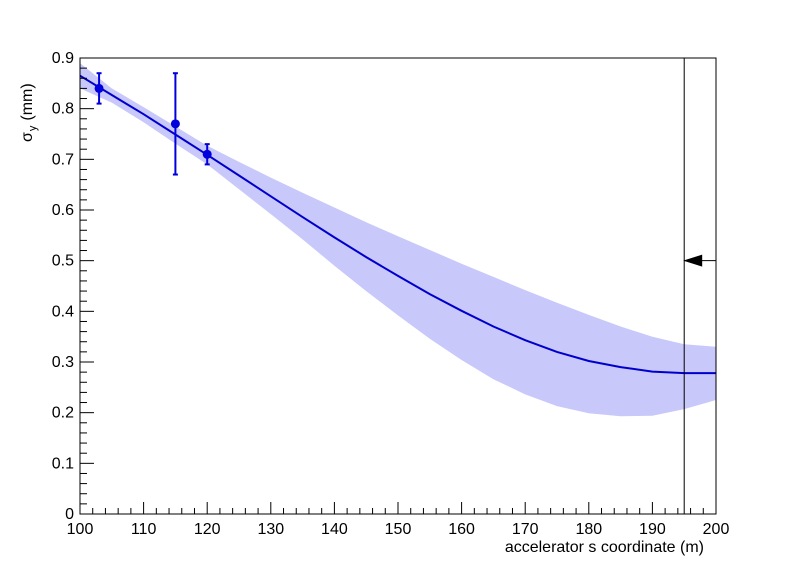 The width and height of the screenshot is (796, 572). What do you see at coordinates (63, 261) in the screenshot?
I see `y-tick-label: 0.5` at bounding box center [63, 261].